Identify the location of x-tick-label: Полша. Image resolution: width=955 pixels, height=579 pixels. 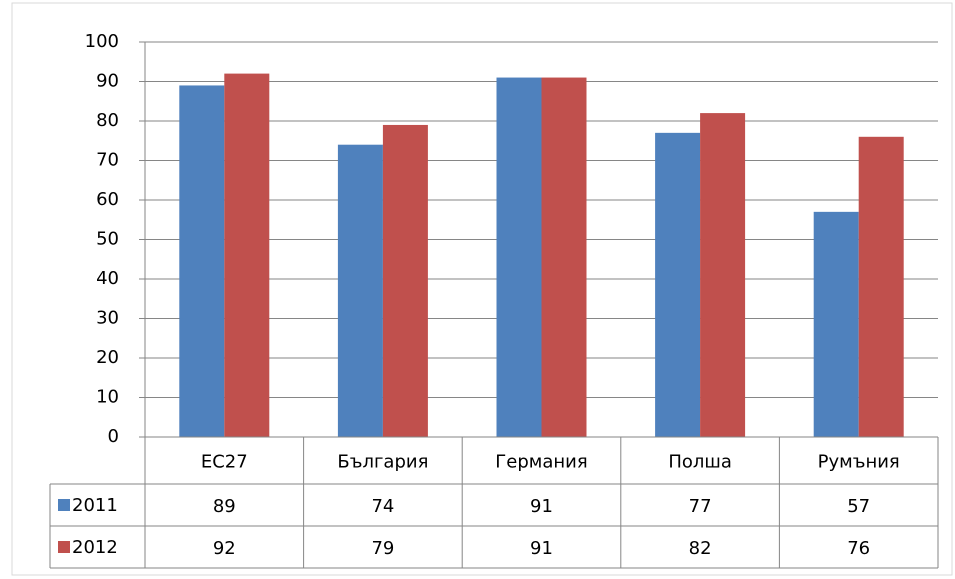
(700, 462).